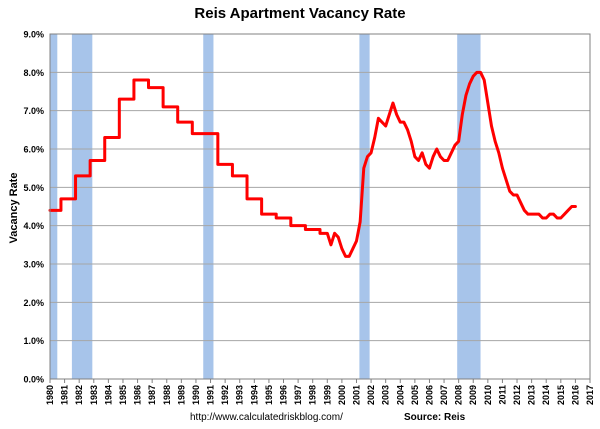 The width and height of the screenshot is (600, 429). What do you see at coordinates (298, 395) in the screenshot?
I see `x-tick-label: 1997` at bounding box center [298, 395].